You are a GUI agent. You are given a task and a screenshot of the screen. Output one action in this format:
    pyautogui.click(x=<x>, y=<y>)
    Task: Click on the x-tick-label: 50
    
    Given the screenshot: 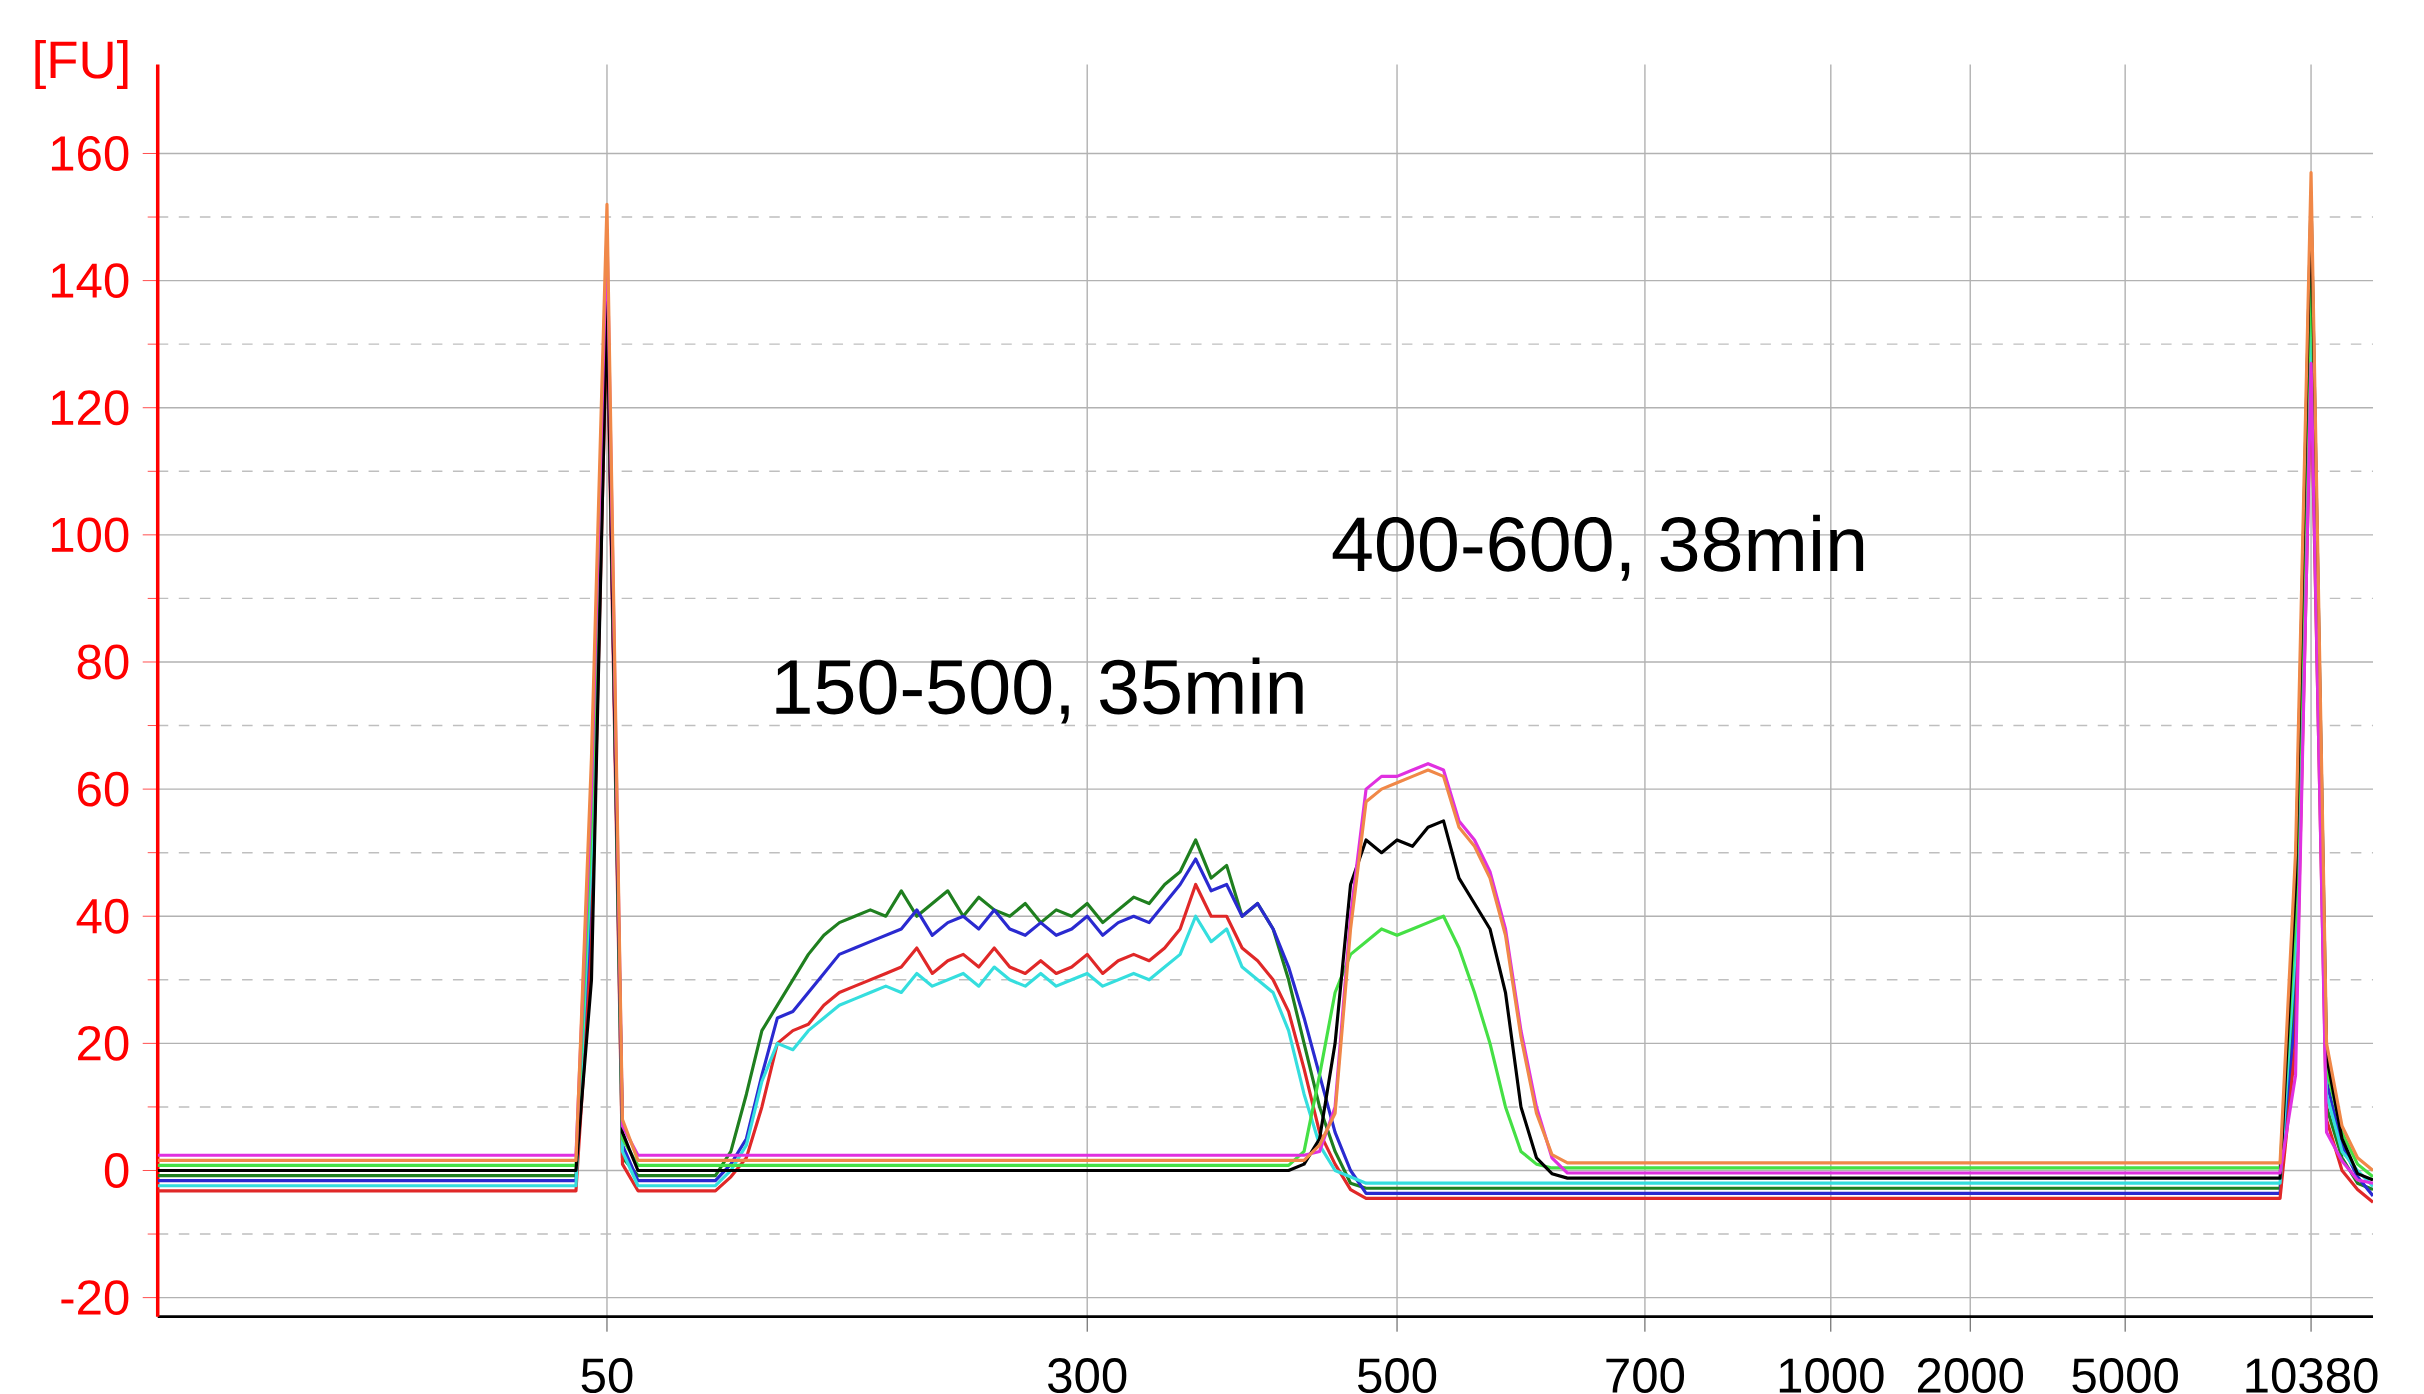 What is the action you would take?
    pyautogui.click(x=607, y=1376)
    